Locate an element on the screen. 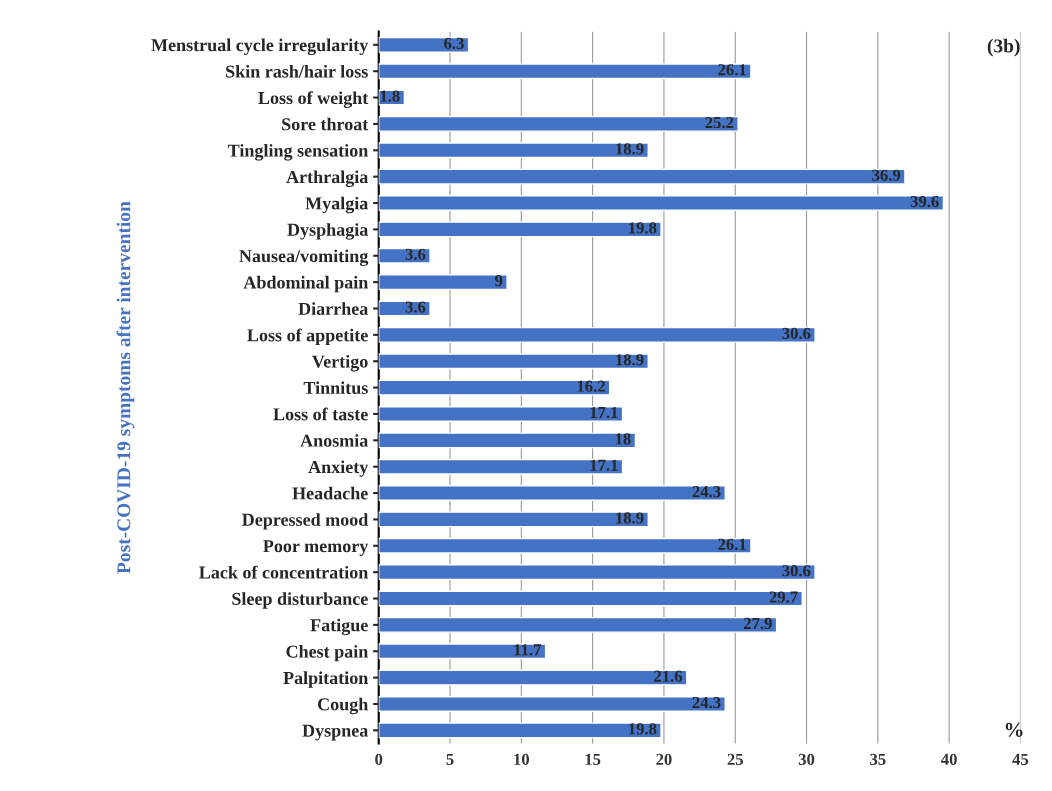  x-axis-title: % is located at coordinates (1014, 729).